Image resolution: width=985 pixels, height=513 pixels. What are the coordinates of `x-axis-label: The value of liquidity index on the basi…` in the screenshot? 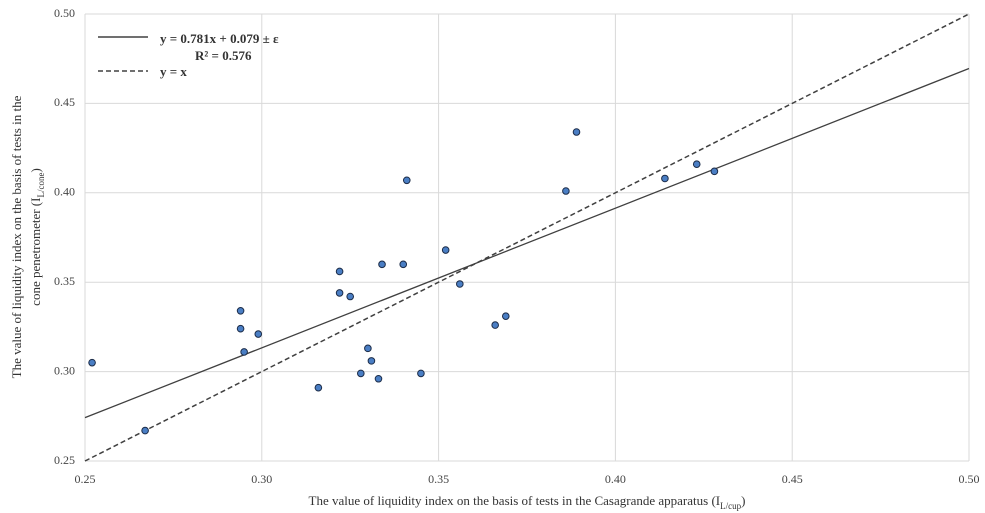 It's located at (527, 502).